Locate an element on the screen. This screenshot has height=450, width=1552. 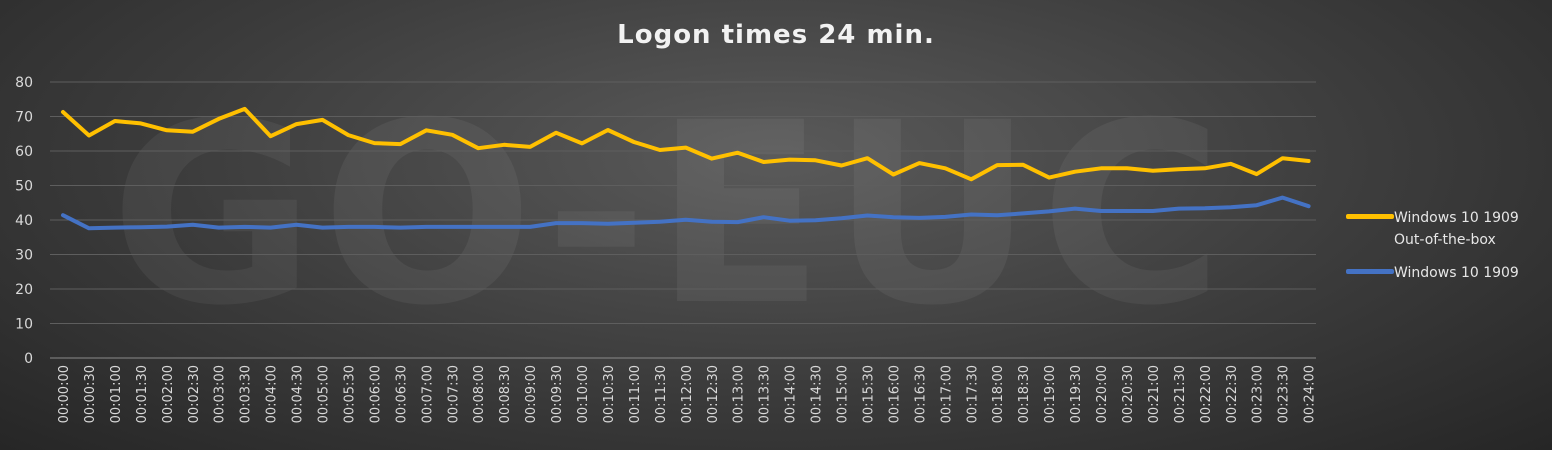
x-tick-label: 00:05:30 is located at coordinates (349, 394).